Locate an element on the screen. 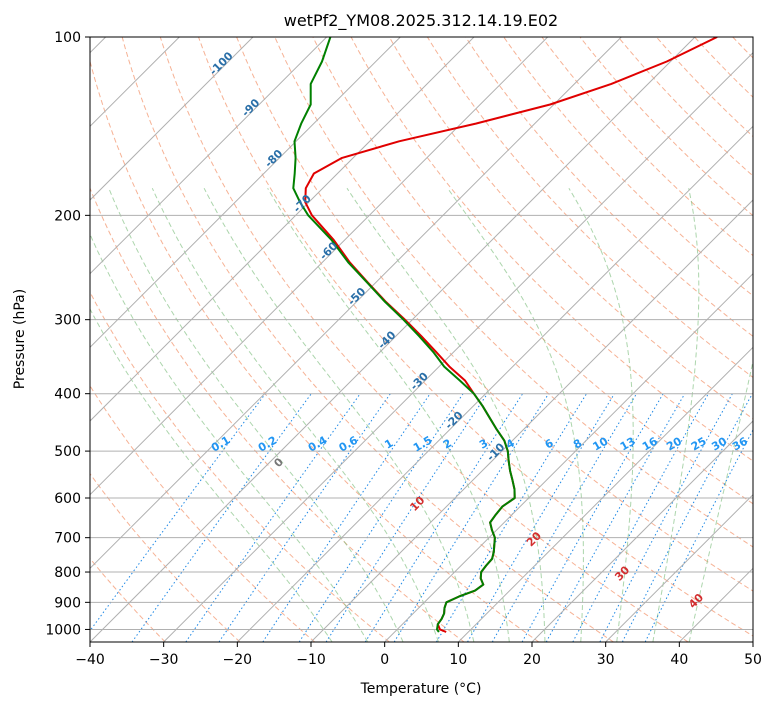 The image size is (775, 708). chart-title: wetPf2_YM08.2025.312.14.19.E02 is located at coordinates (421, 21).